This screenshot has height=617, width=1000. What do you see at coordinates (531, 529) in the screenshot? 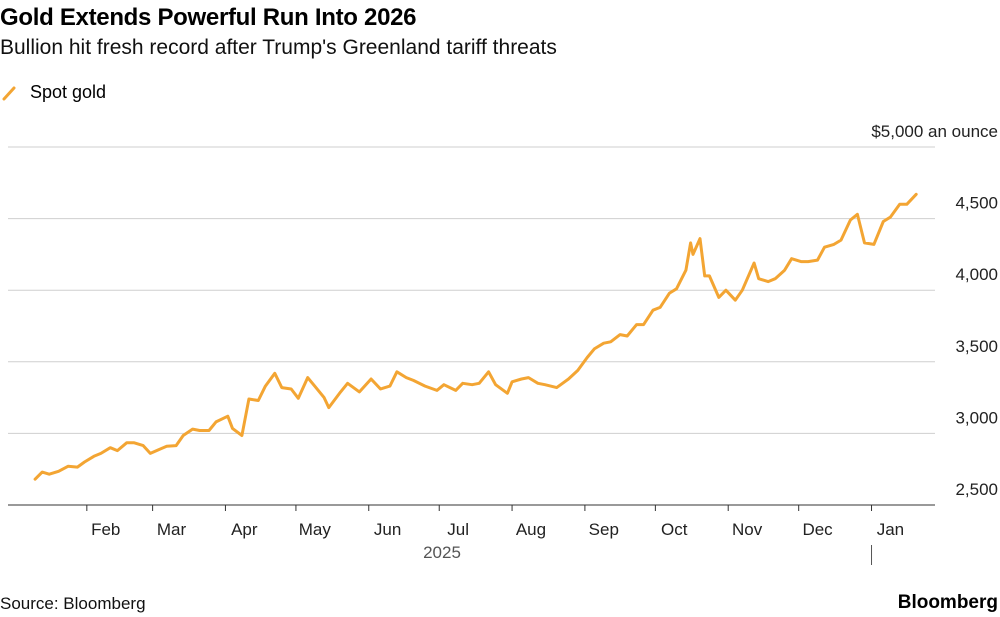
I see `x-tick-label: Aug` at bounding box center [531, 529].